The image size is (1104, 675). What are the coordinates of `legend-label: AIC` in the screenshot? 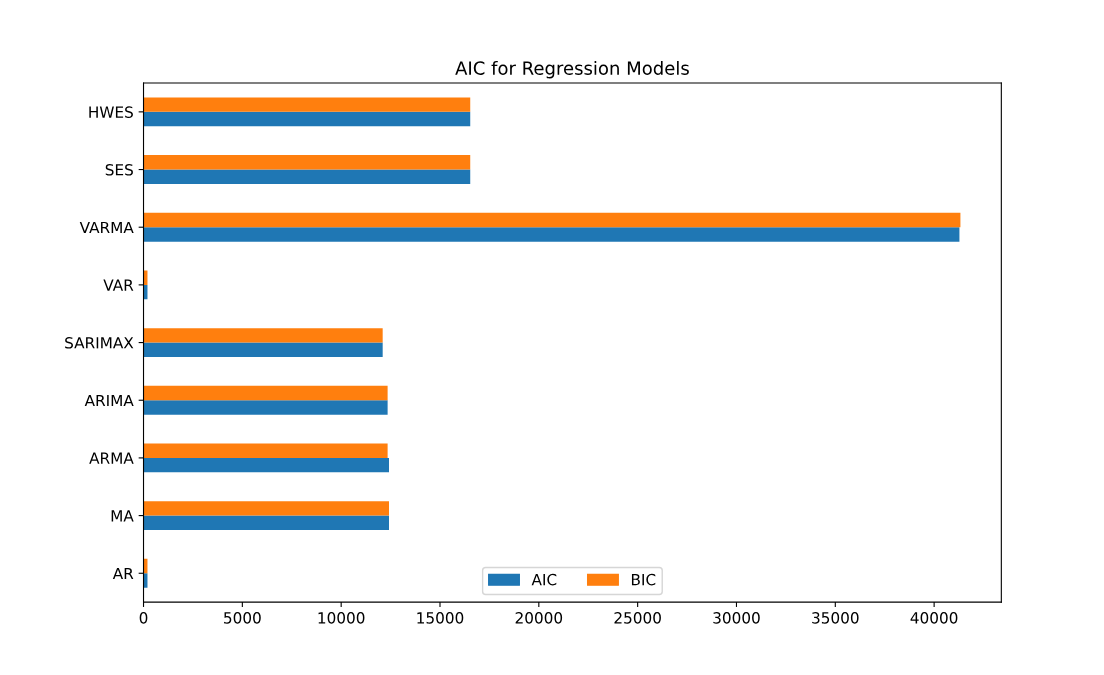 It's located at (544, 579).